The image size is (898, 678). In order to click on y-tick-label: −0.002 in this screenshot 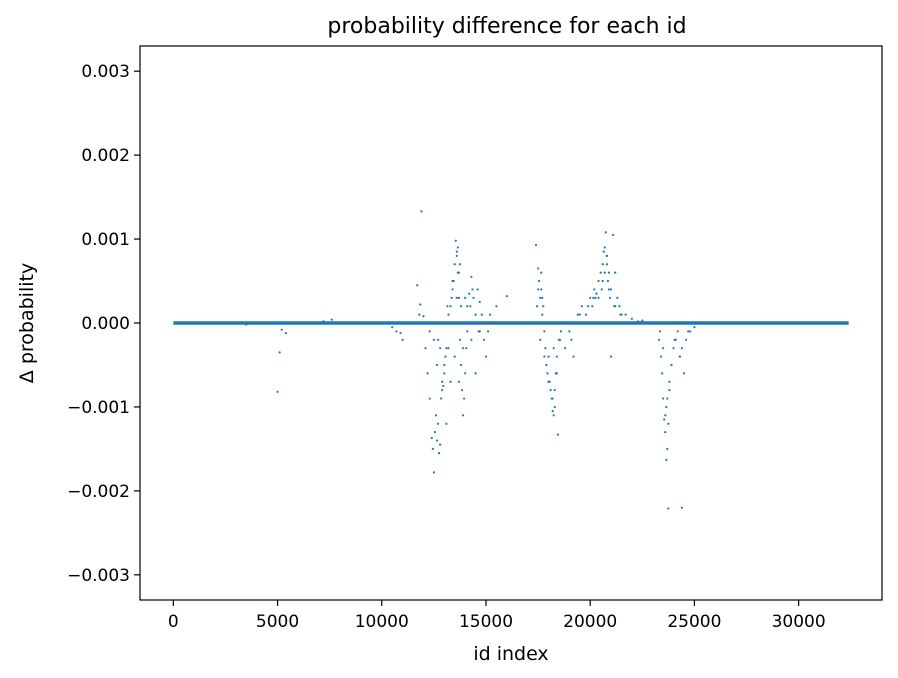, I will do `click(98, 492)`.